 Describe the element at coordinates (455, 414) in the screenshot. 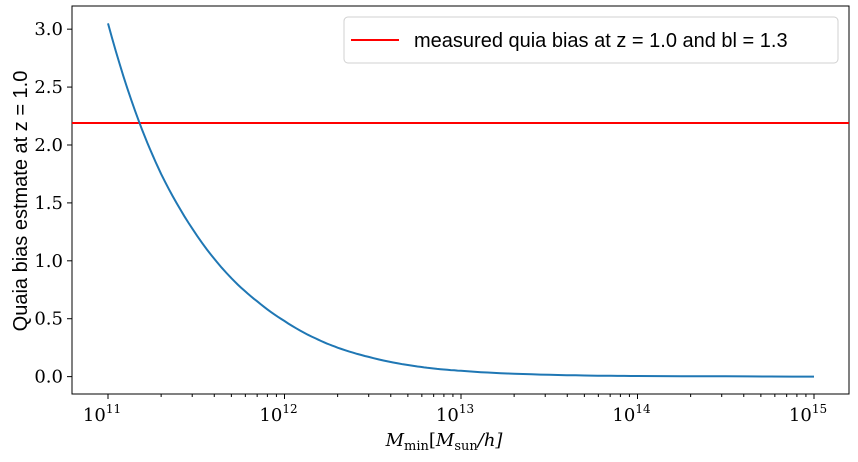

I see `x-tick-label: 1013` at that location.